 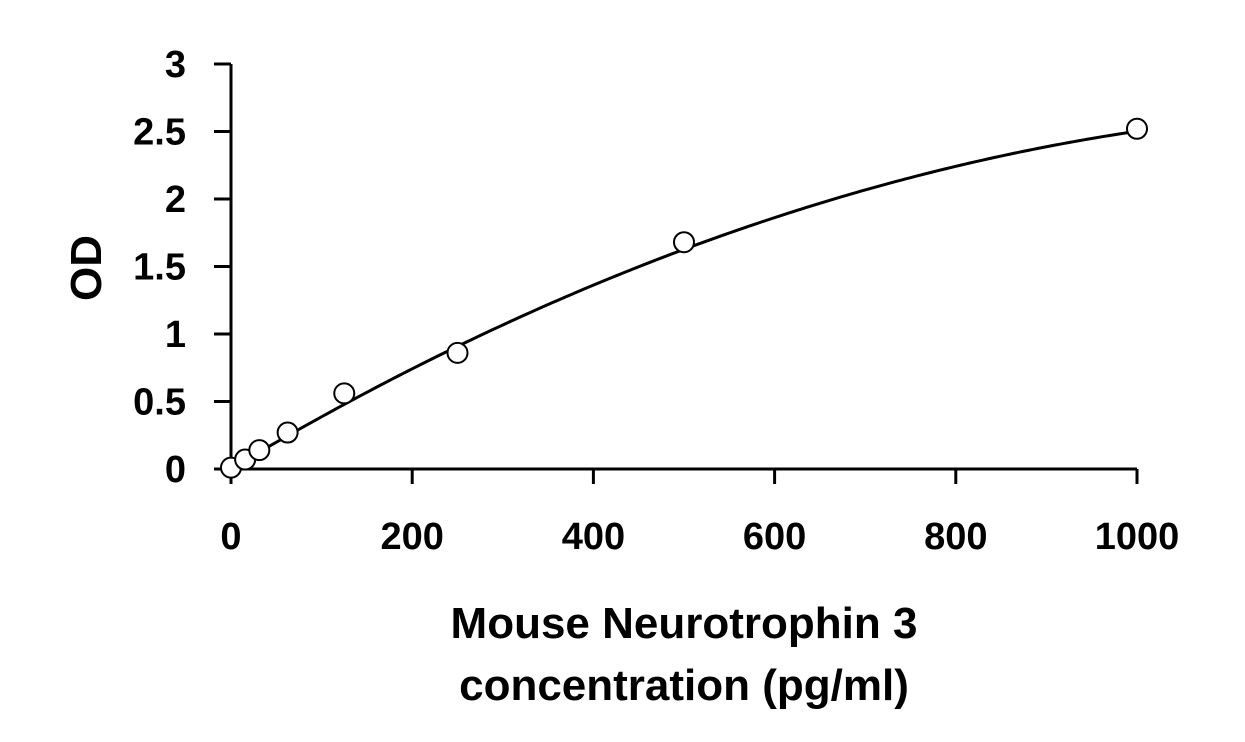 I want to click on y-tick-label: 2.5, so click(x=159, y=133).